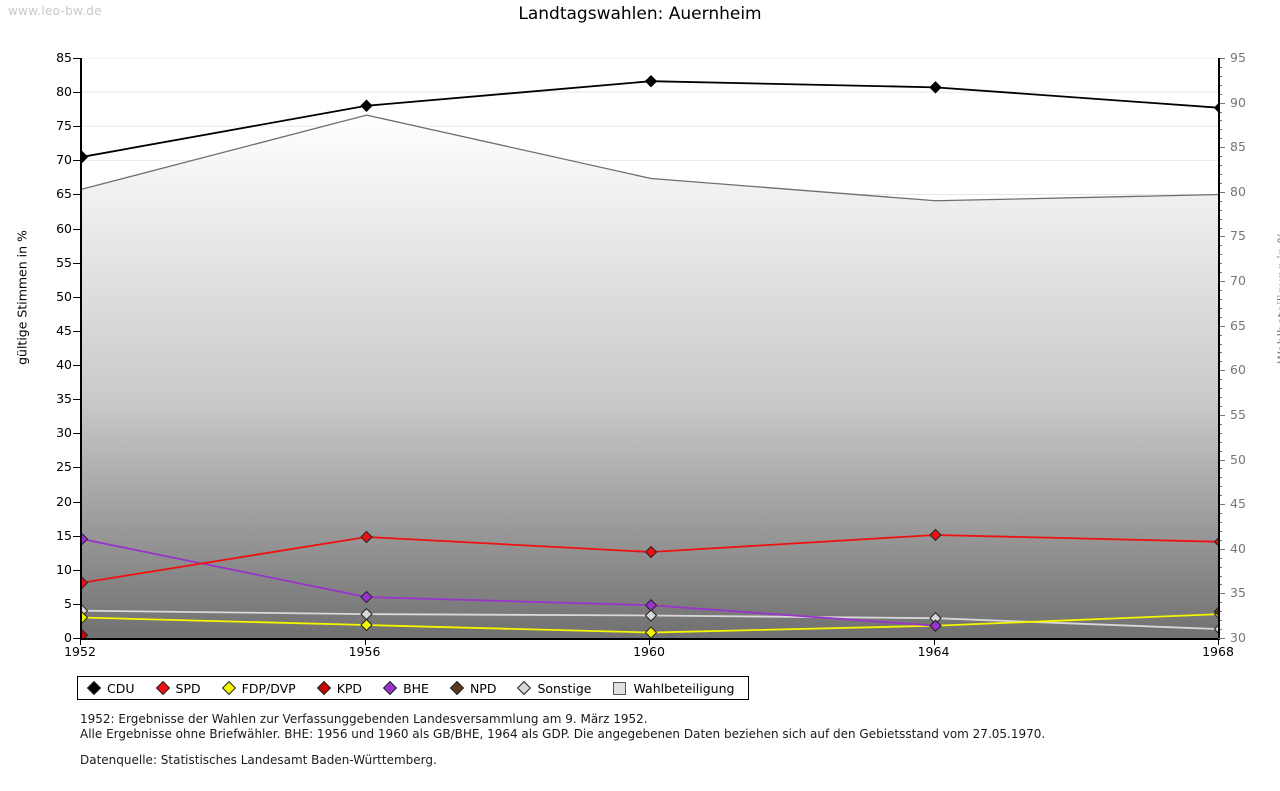  What do you see at coordinates (64, 501) in the screenshot?
I see `y-tick-label-left: 20` at bounding box center [64, 501].